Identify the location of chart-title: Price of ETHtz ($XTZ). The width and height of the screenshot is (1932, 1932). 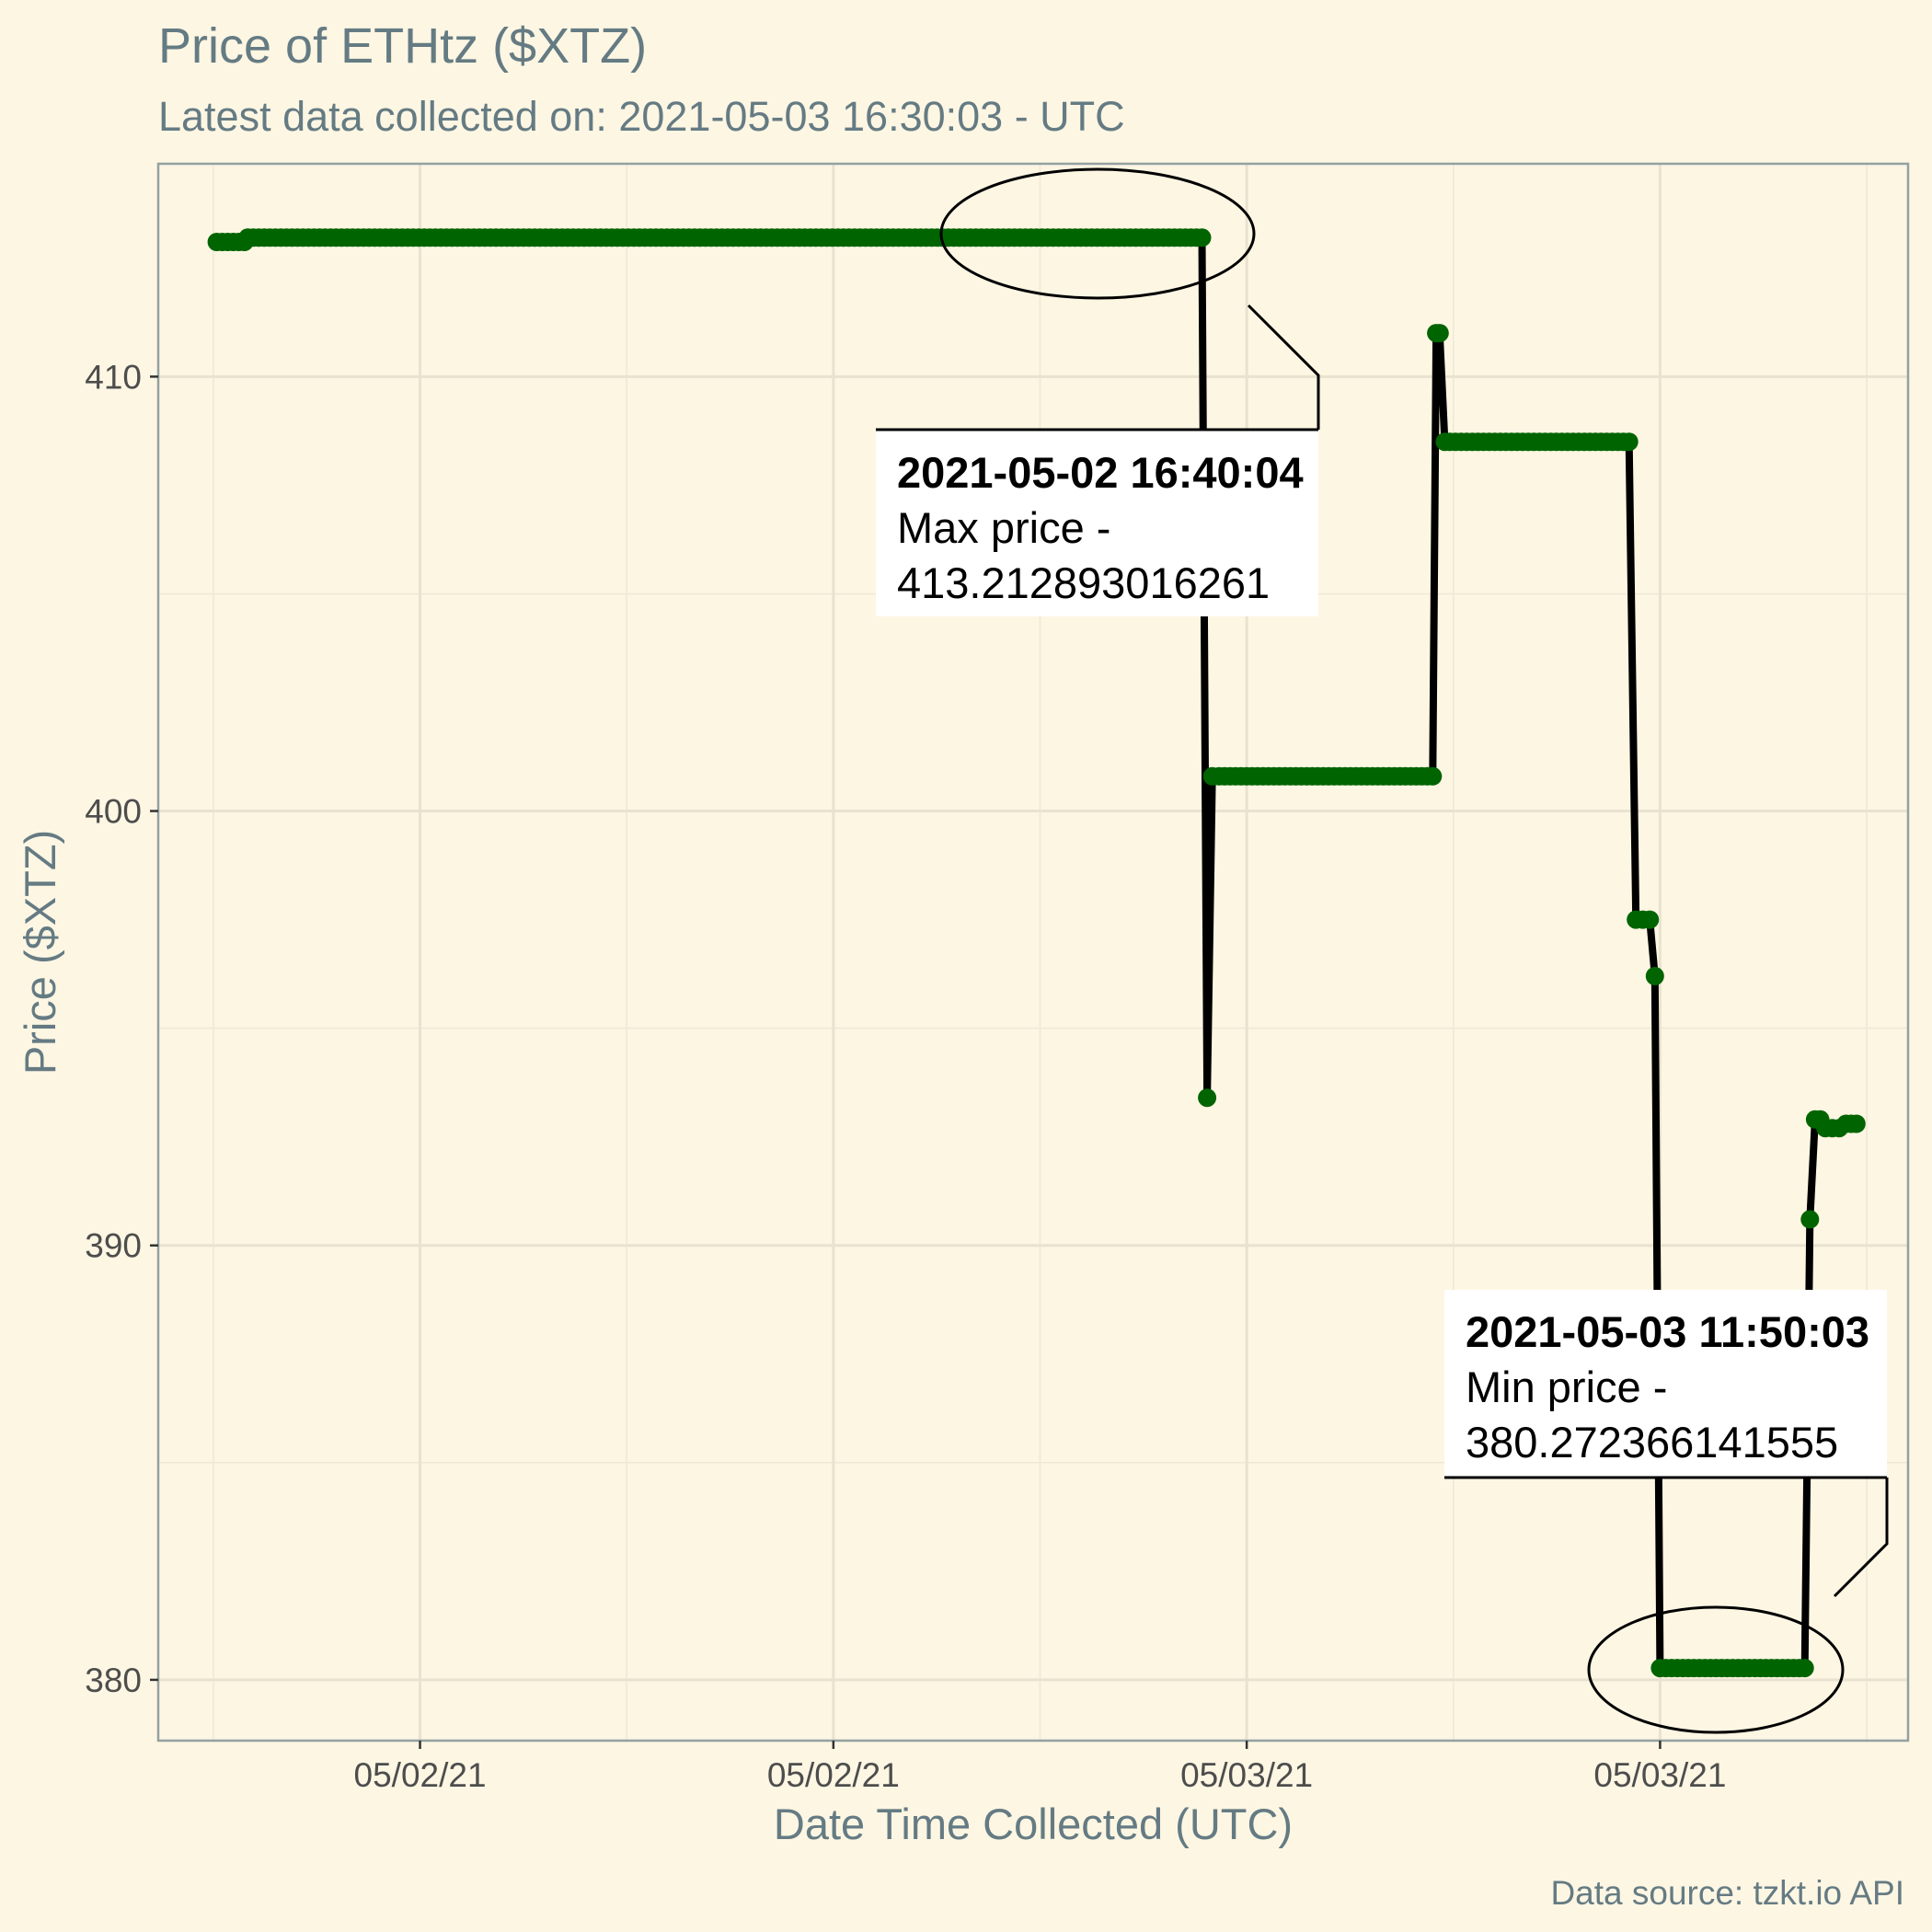
(402, 46).